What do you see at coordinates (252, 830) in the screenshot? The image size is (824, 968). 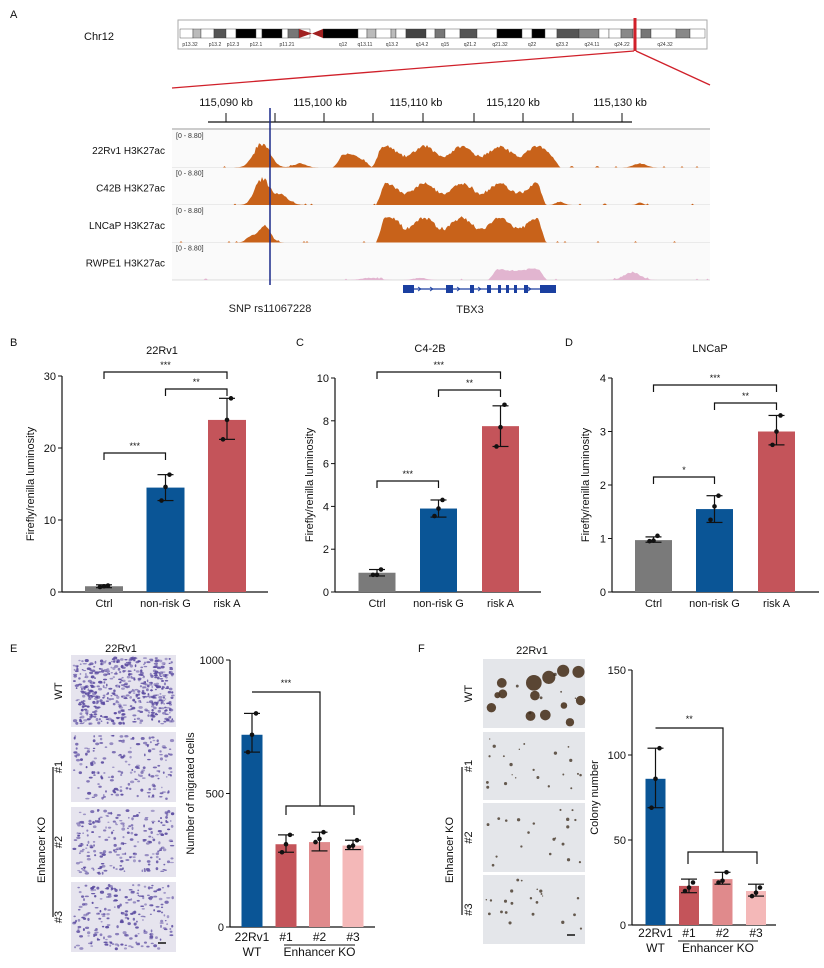 I see `bar` at bounding box center [252, 830].